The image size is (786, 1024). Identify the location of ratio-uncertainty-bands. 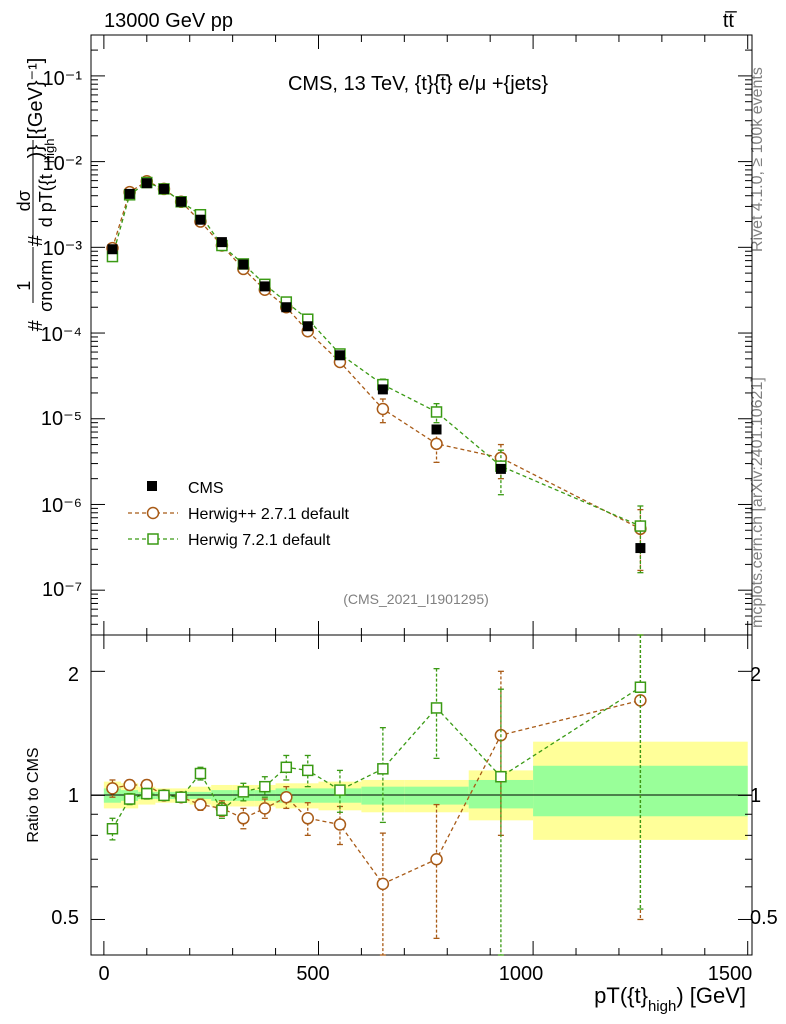
(425, 790).